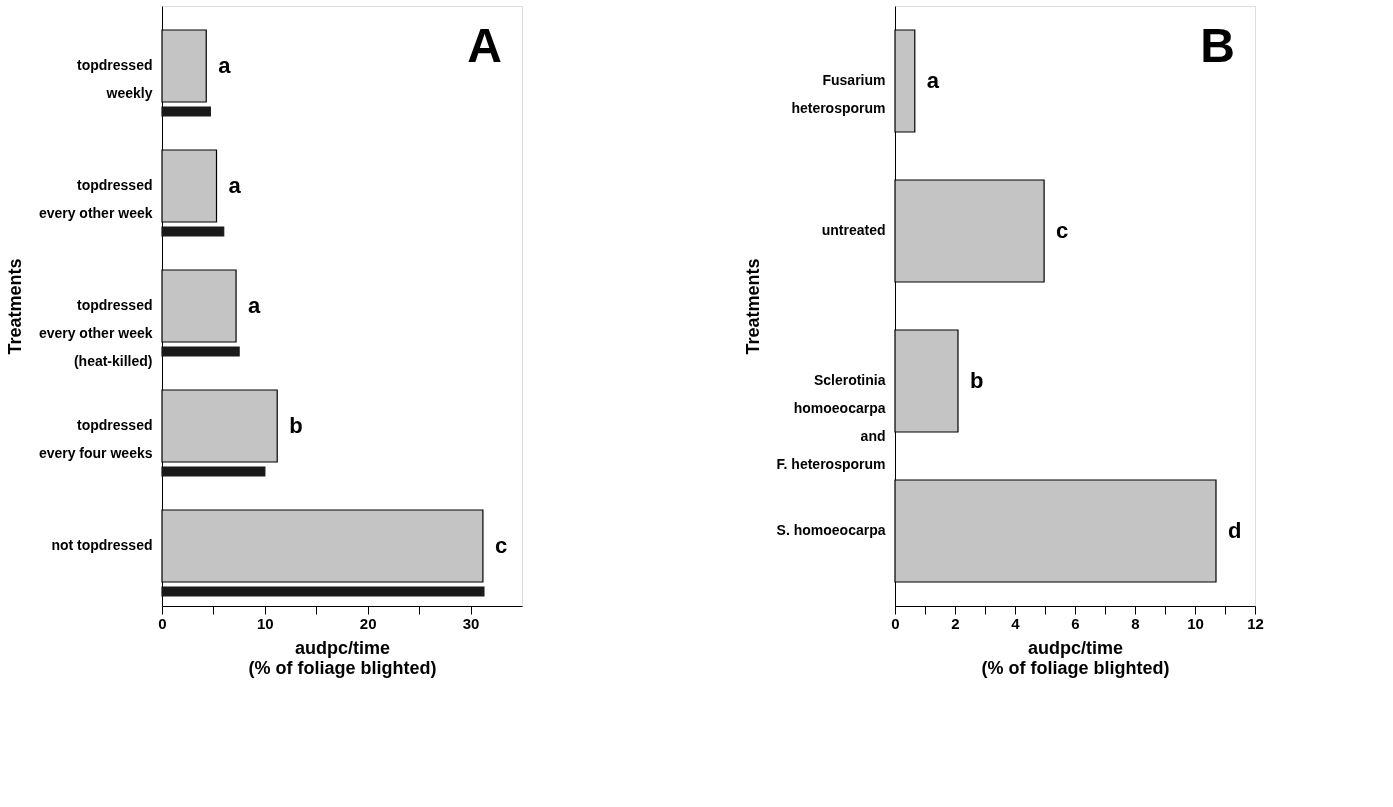  Describe the element at coordinates (102, 545) in the screenshot. I see `y-tick-label: not topdressed` at that location.